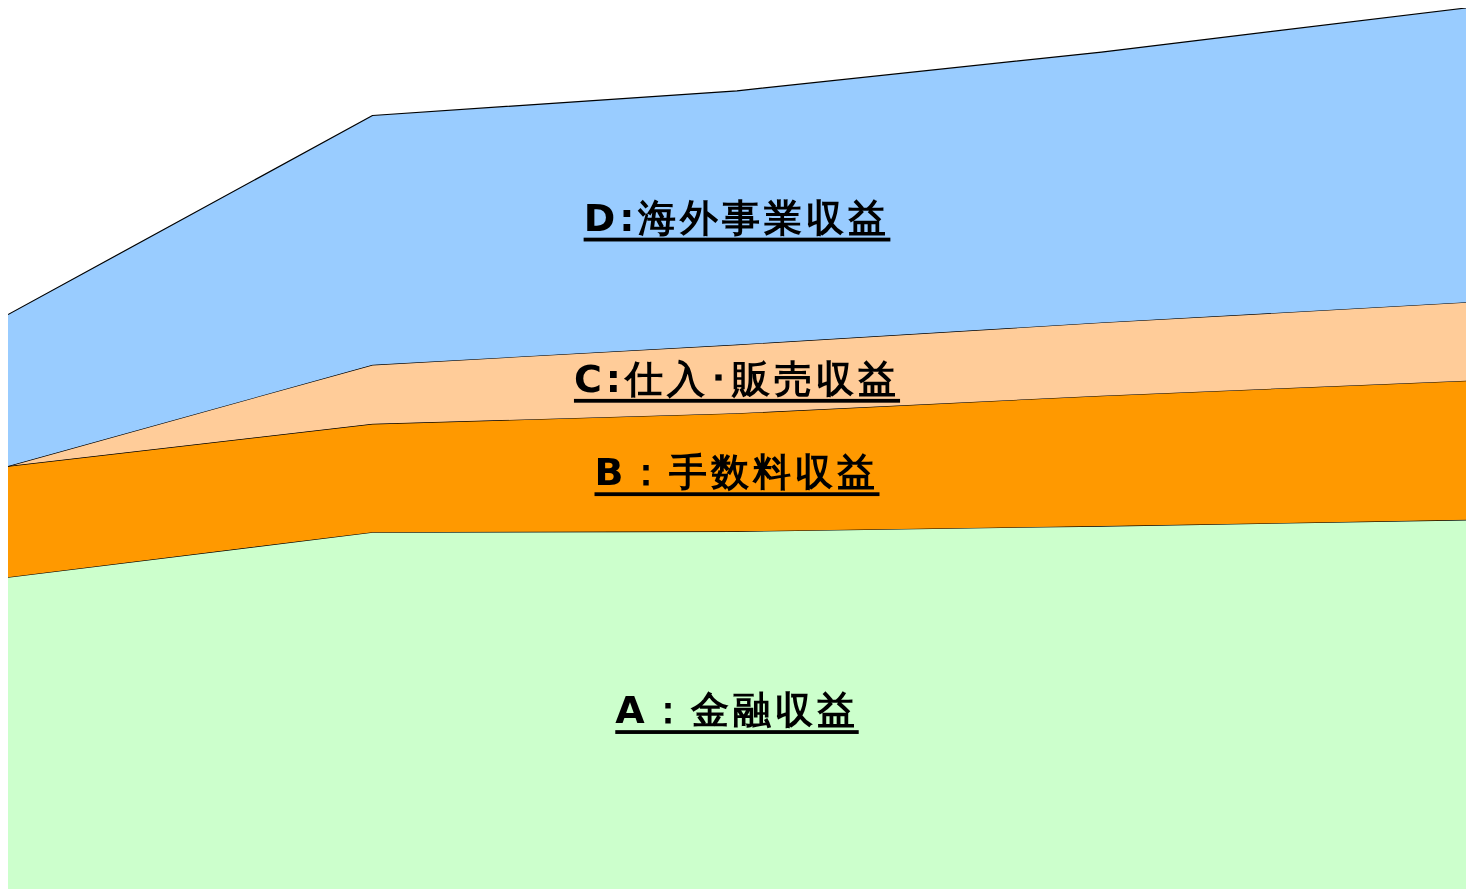  What do you see at coordinates (737, 217) in the screenshot?
I see `series-label: D:海外事業収益` at bounding box center [737, 217].